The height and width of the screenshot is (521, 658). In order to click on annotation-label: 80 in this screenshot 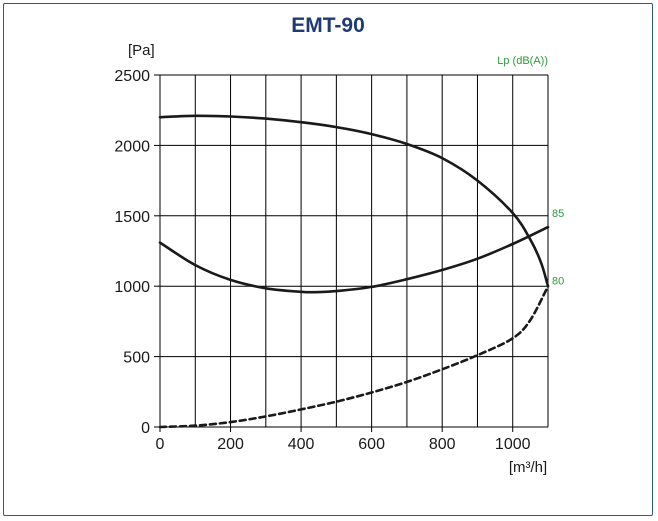, I will do `click(558, 282)`.